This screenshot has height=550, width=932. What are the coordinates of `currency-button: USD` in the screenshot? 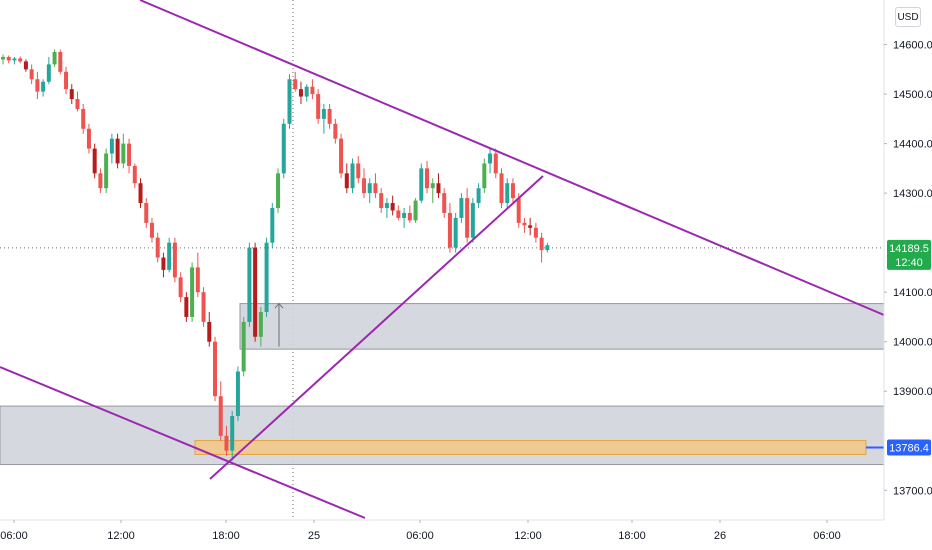 It's located at (908, 17).